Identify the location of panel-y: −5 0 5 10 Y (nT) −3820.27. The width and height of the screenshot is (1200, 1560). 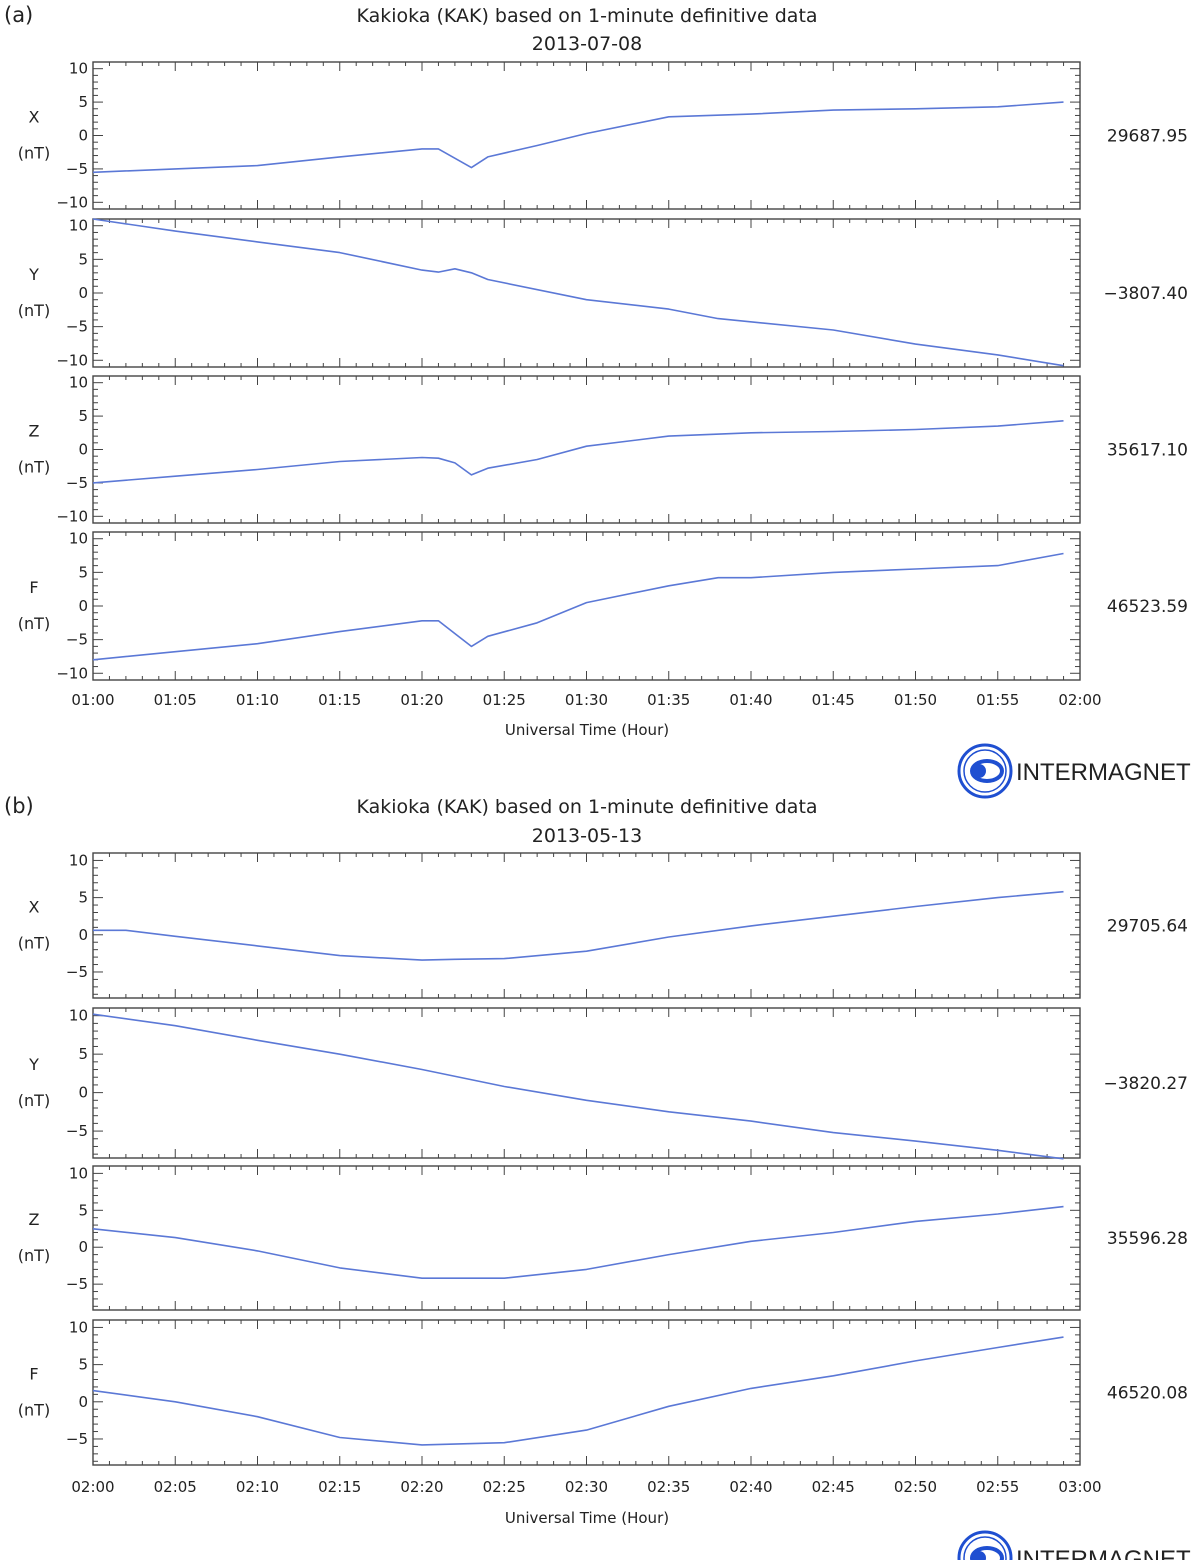
(603, 1083).